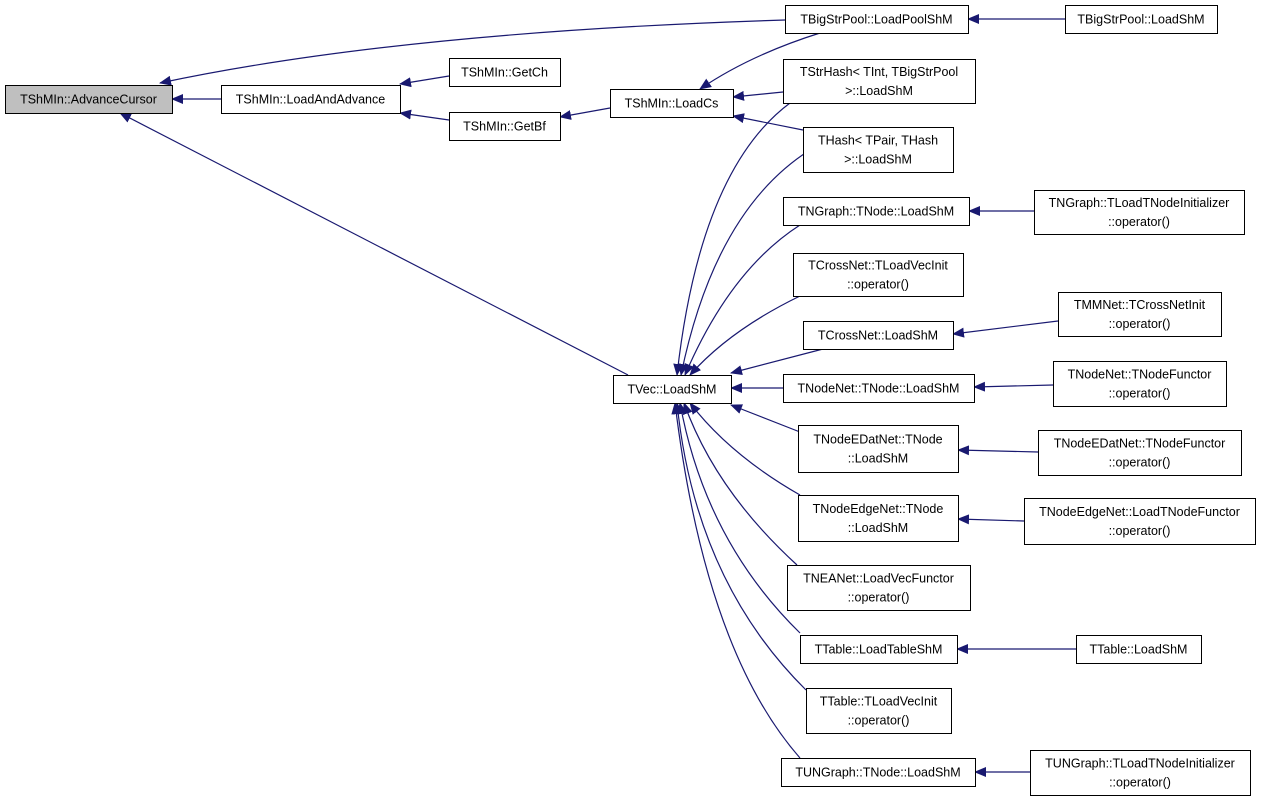 Image resolution: width=1261 pixels, height=805 pixels. Describe the element at coordinates (1005, 329) in the screenshot. I see `call-edge-tmmnet-init-op-to-tcrossnet-load-shm` at that location.